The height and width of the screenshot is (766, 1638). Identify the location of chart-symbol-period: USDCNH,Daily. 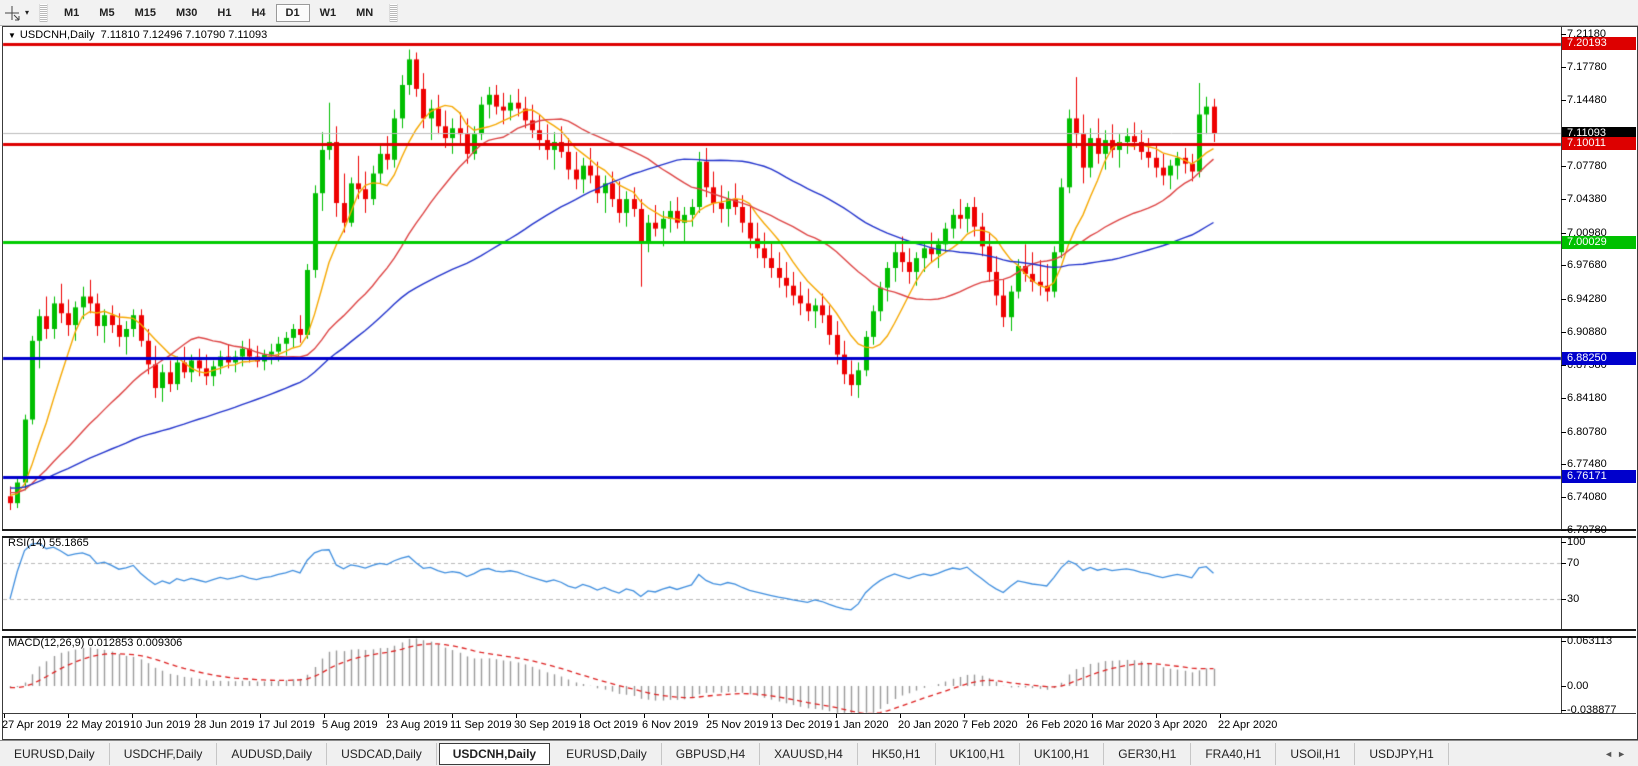
(57, 35).